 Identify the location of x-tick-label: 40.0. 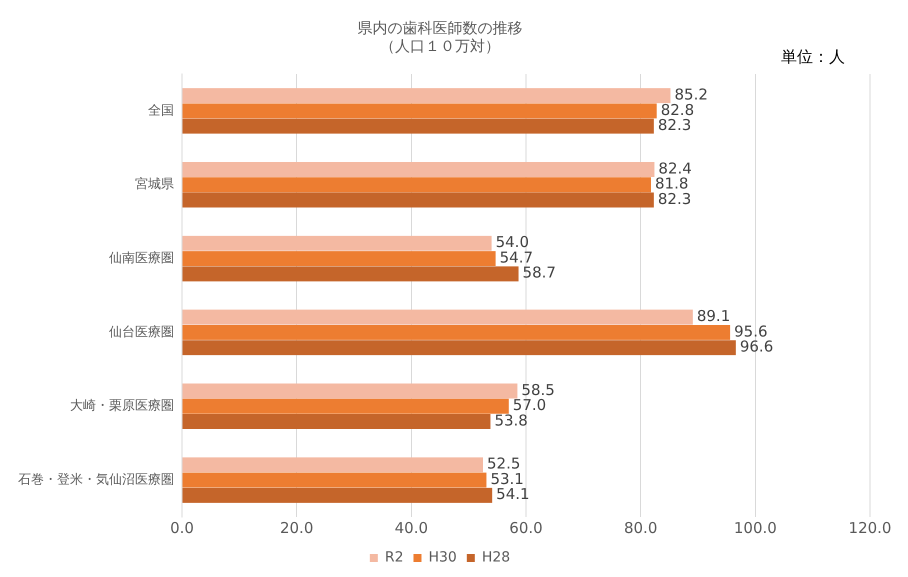
(411, 527).